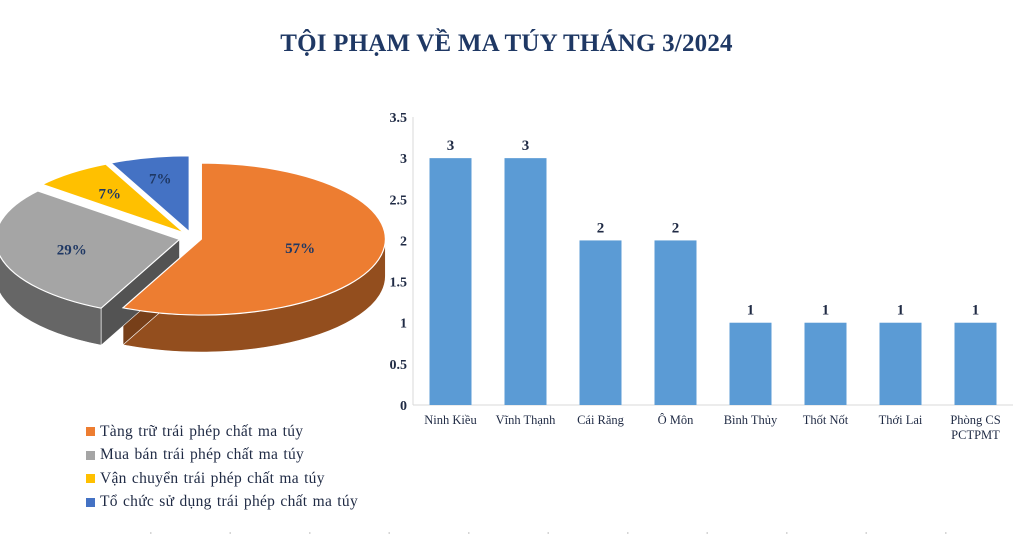  I want to click on y-tick-label: 1.5, so click(399, 283).